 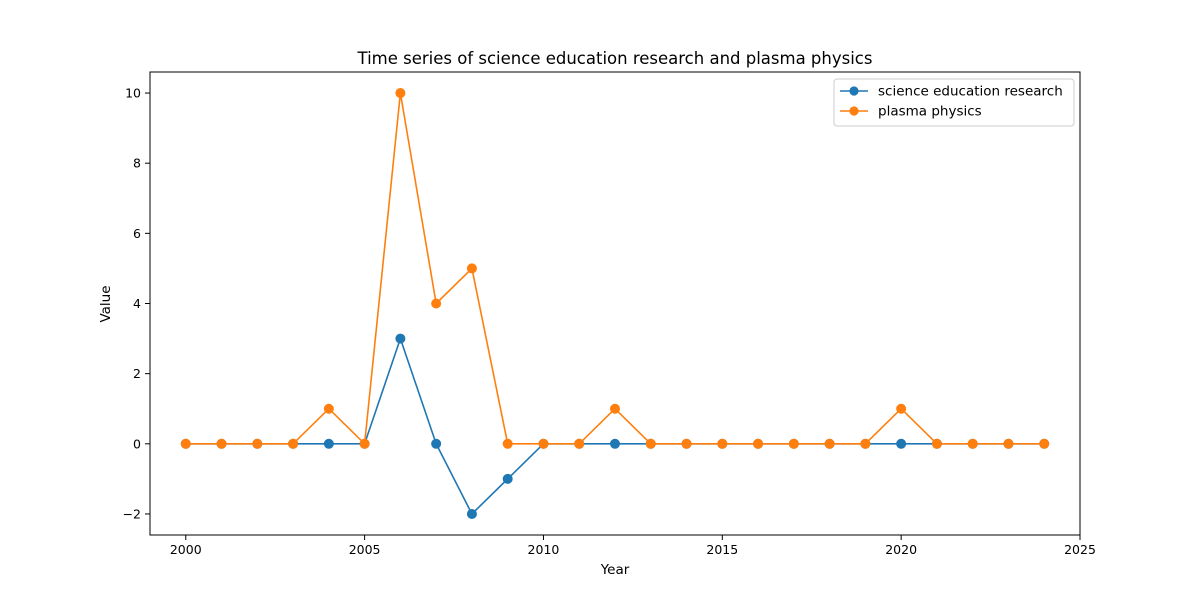 What do you see at coordinates (186, 549) in the screenshot?
I see `x-tick-label: 2000` at bounding box center [186, 549].